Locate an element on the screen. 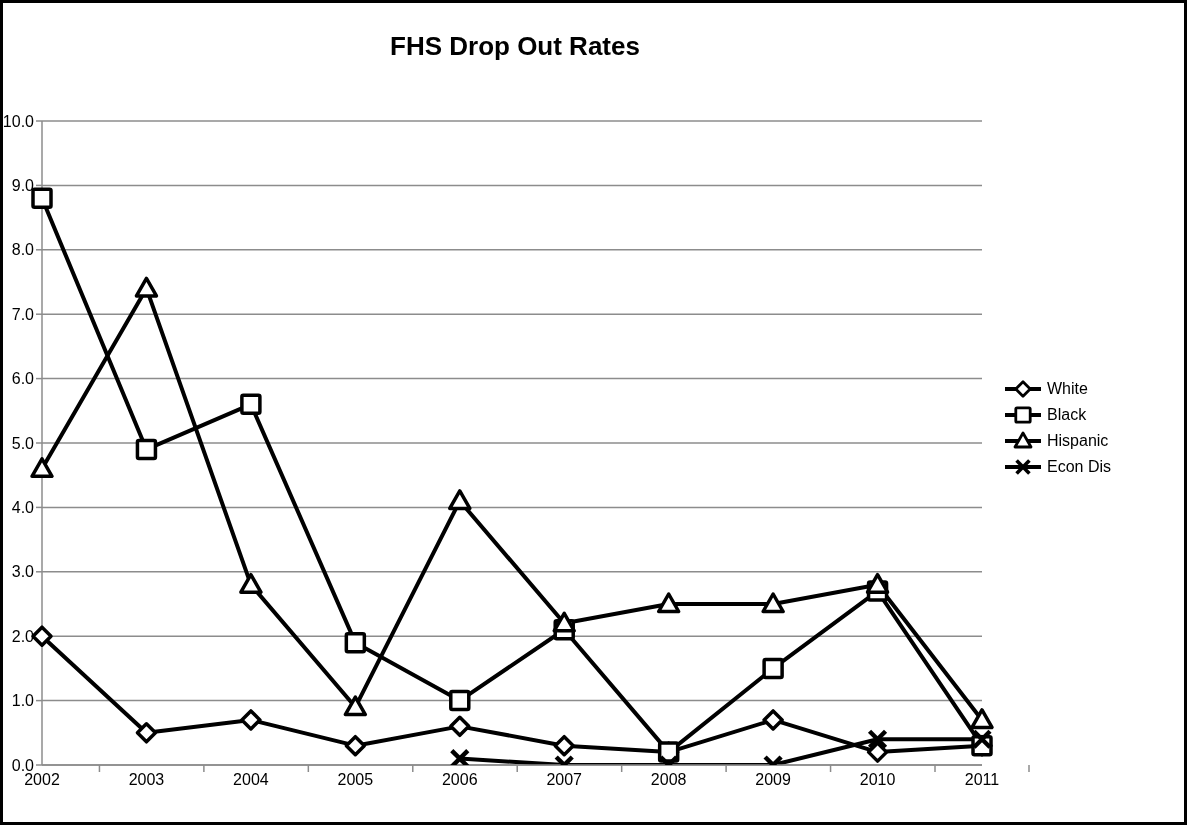 Image resolution: width=1187 pixels, height=825 pixels. x-tick-label: 2002 is located at coordinates (42, 779).